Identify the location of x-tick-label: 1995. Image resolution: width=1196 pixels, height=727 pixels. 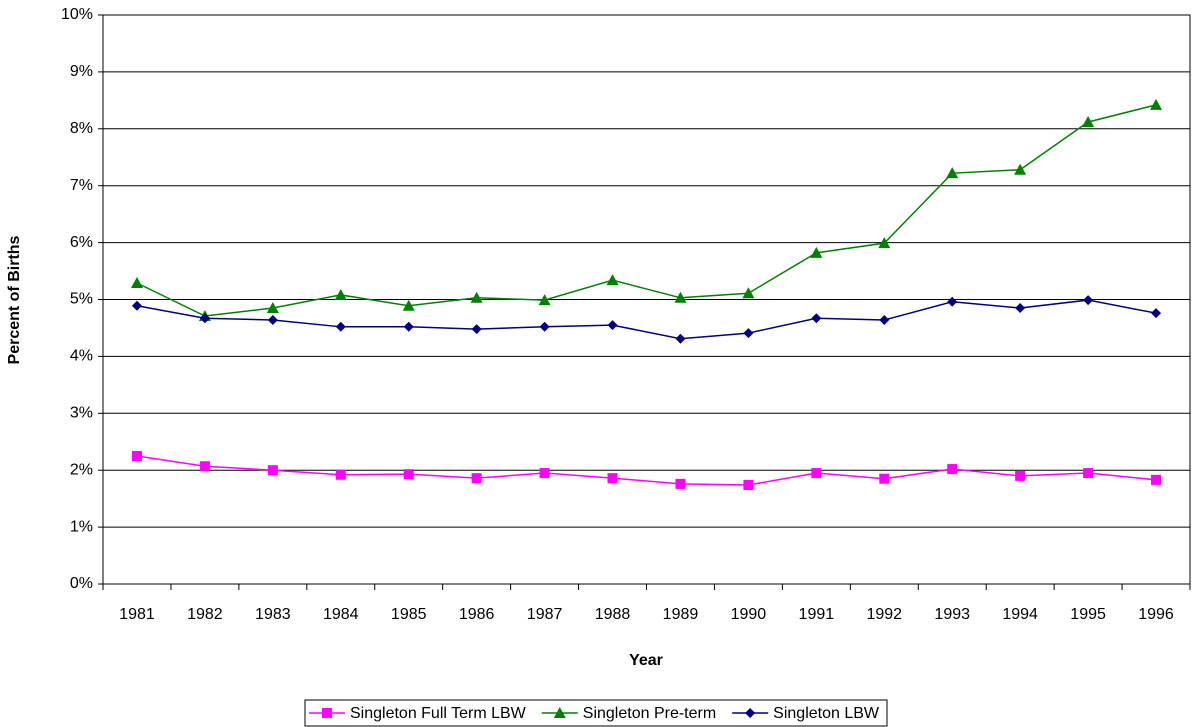
(1088, 614).